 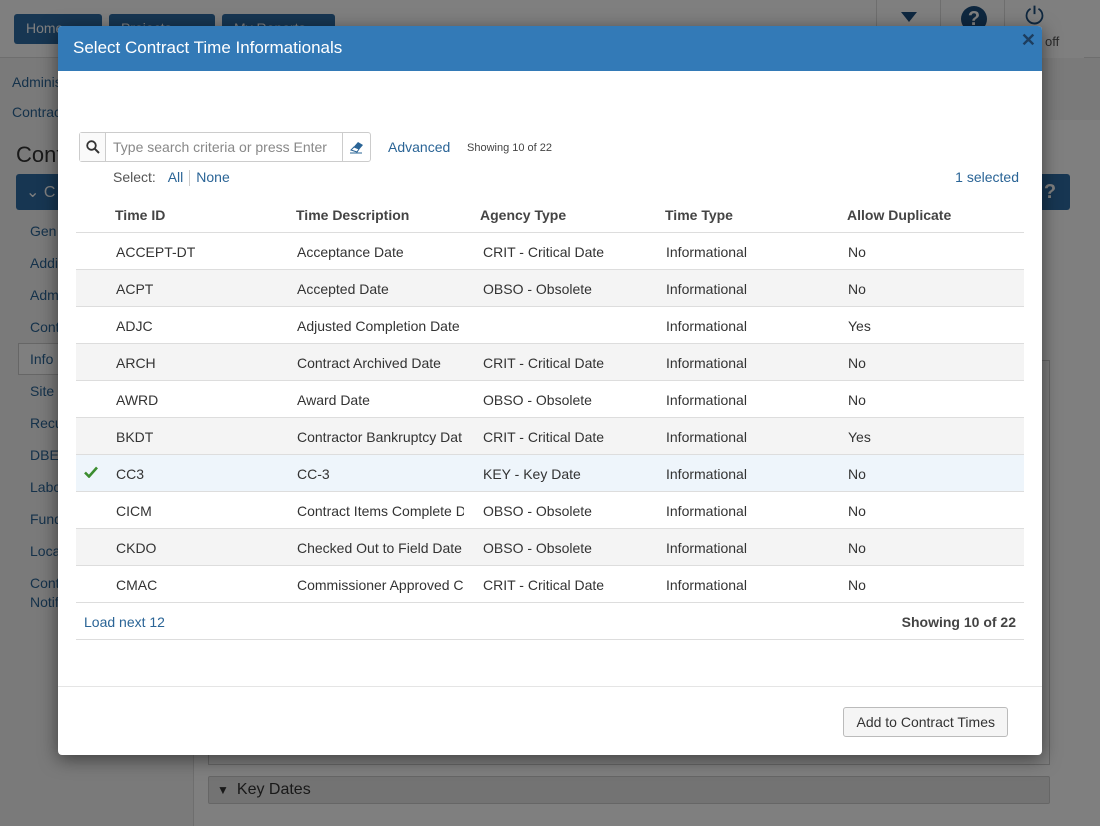 I want to click on column-header-time-type: Time Type, so click(x=699, y=215).